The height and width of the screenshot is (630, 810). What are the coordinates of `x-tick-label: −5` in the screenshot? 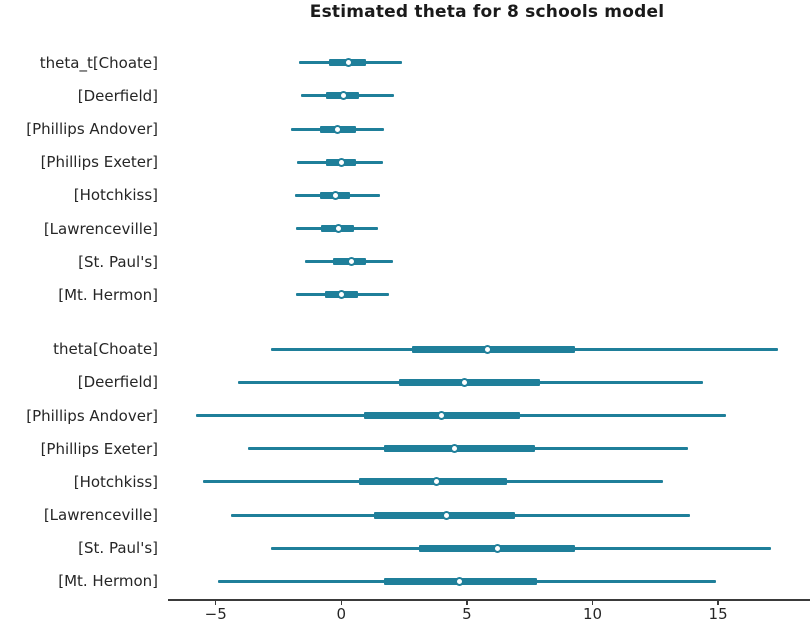 It's located at (215, 614).